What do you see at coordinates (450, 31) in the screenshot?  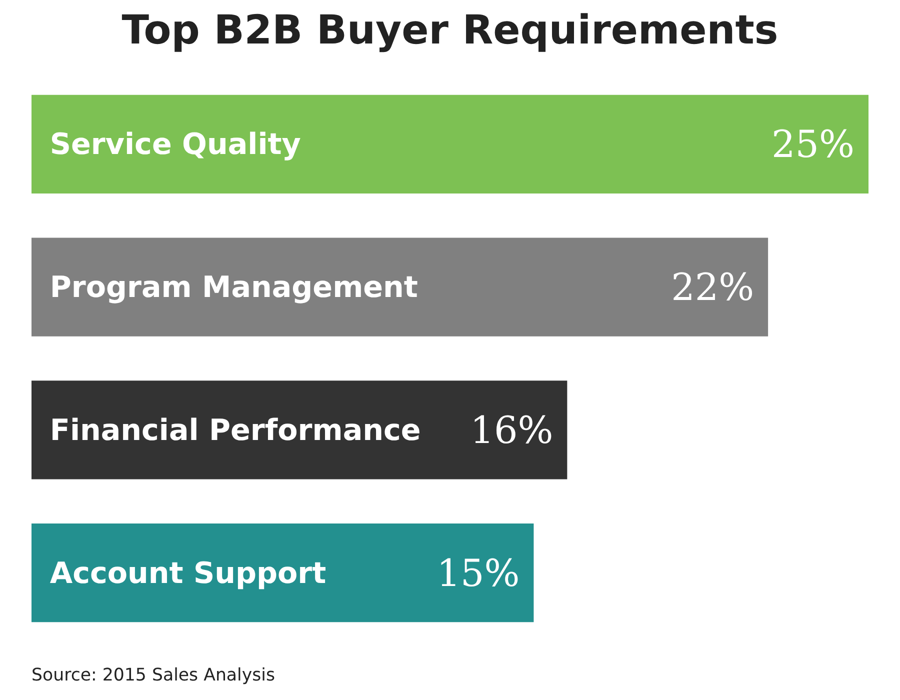 I see `chart-title: Top B2B Buyer Requirements` at bounding box center [450, 31].